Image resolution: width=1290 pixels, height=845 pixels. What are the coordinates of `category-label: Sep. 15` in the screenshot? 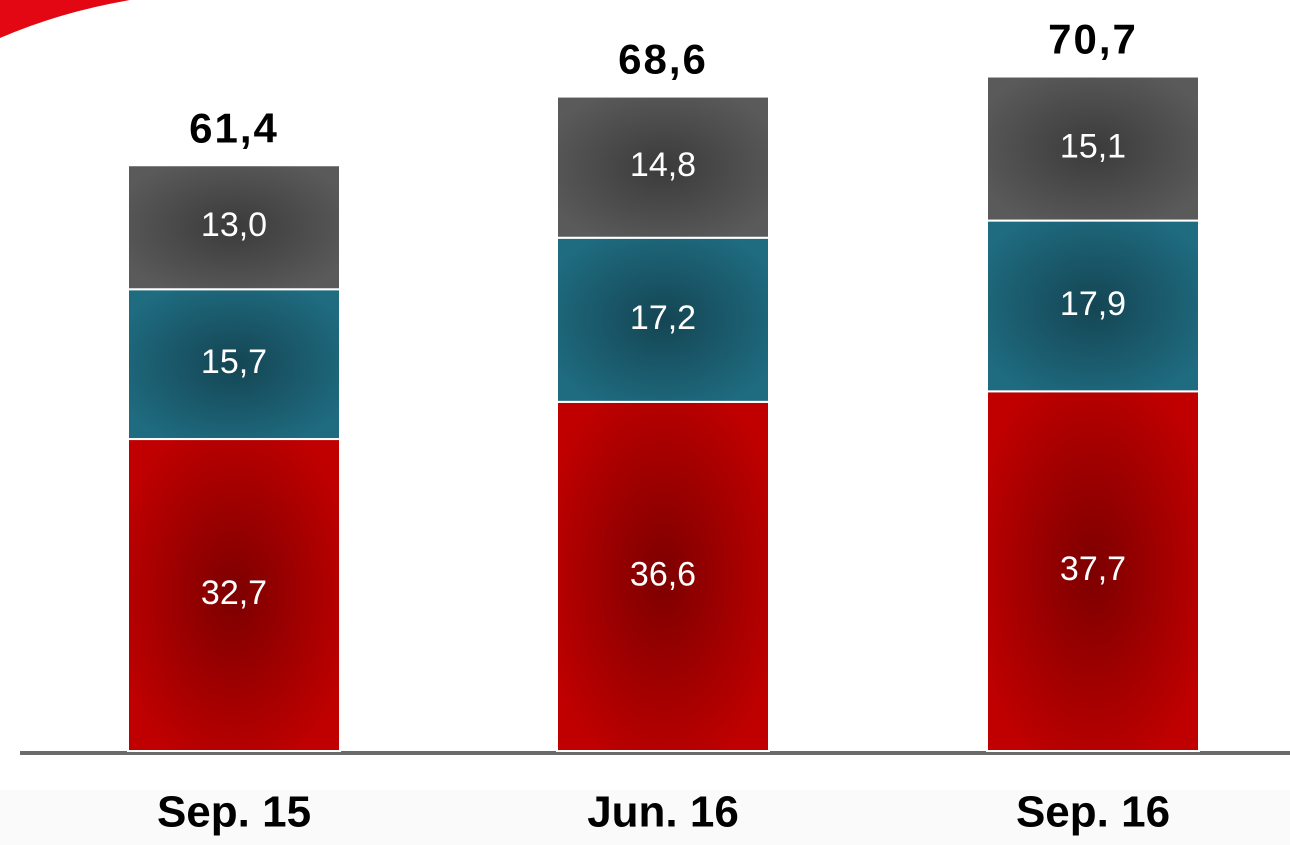 It's located at (234, 812).